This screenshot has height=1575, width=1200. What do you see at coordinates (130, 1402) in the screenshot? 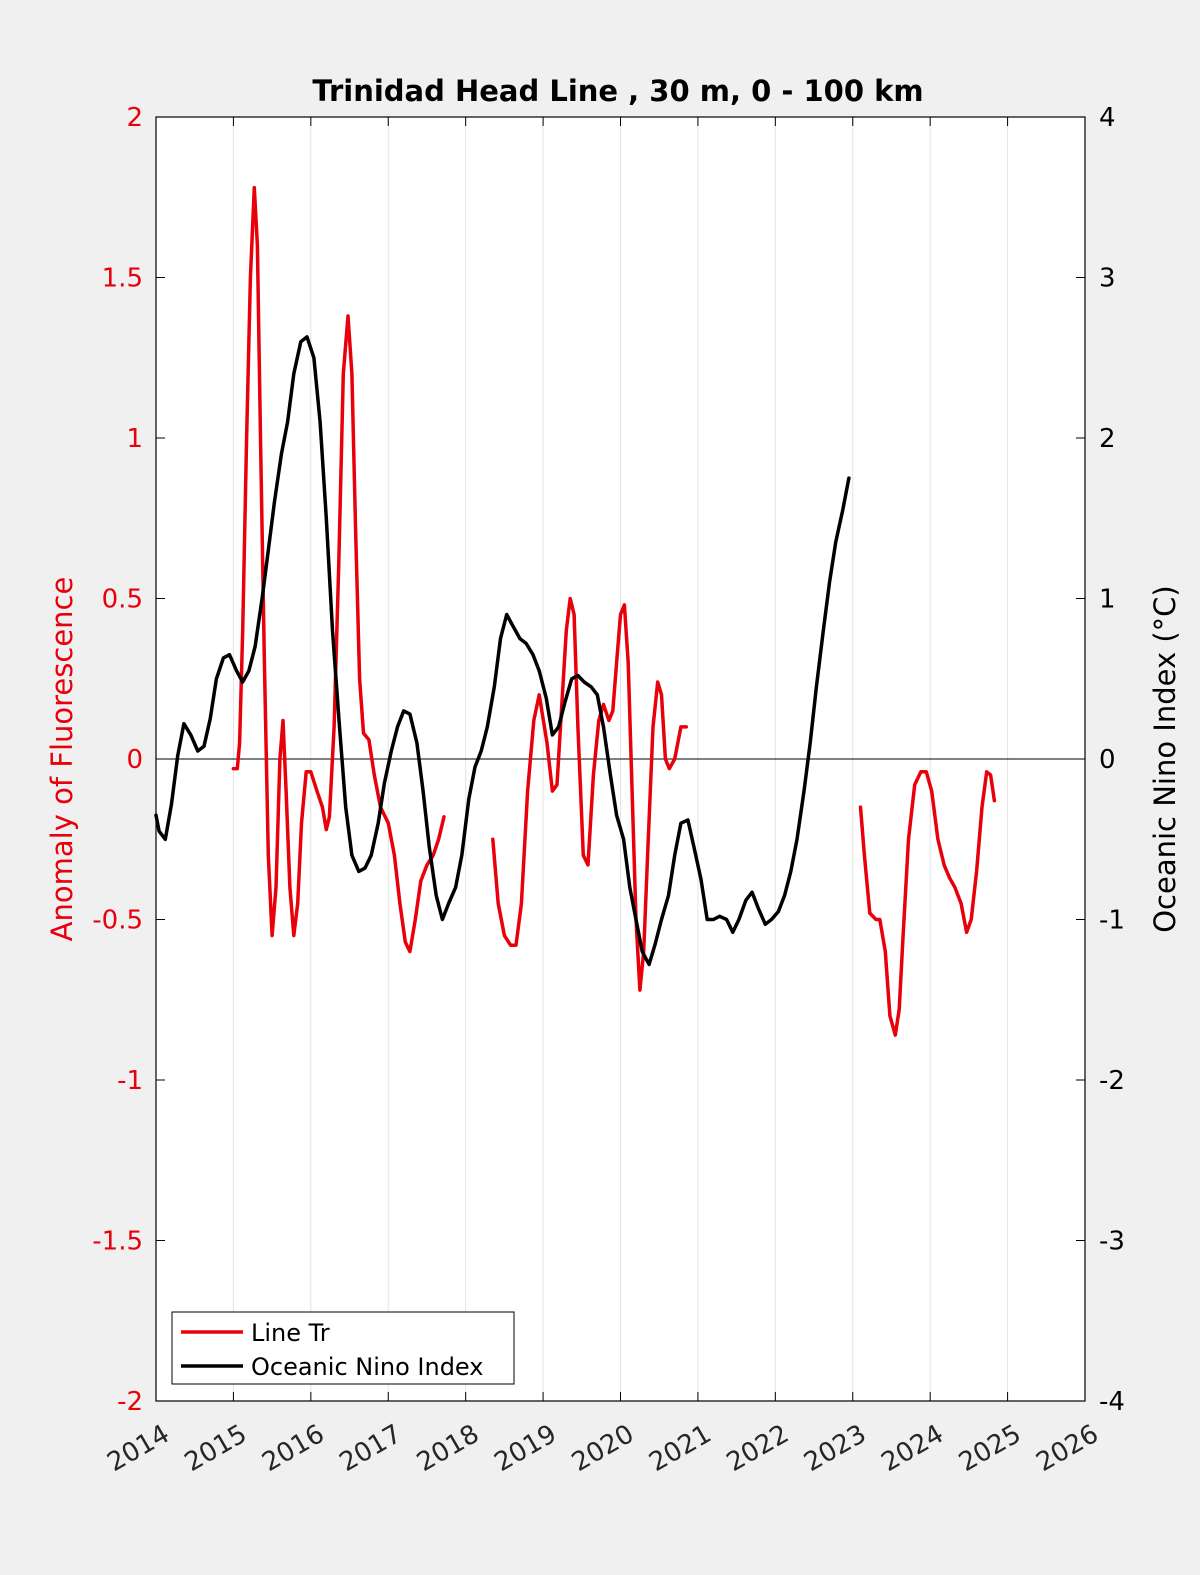
I see `y-left-tick-label--2: -2` at bounding box center [130, 1402].